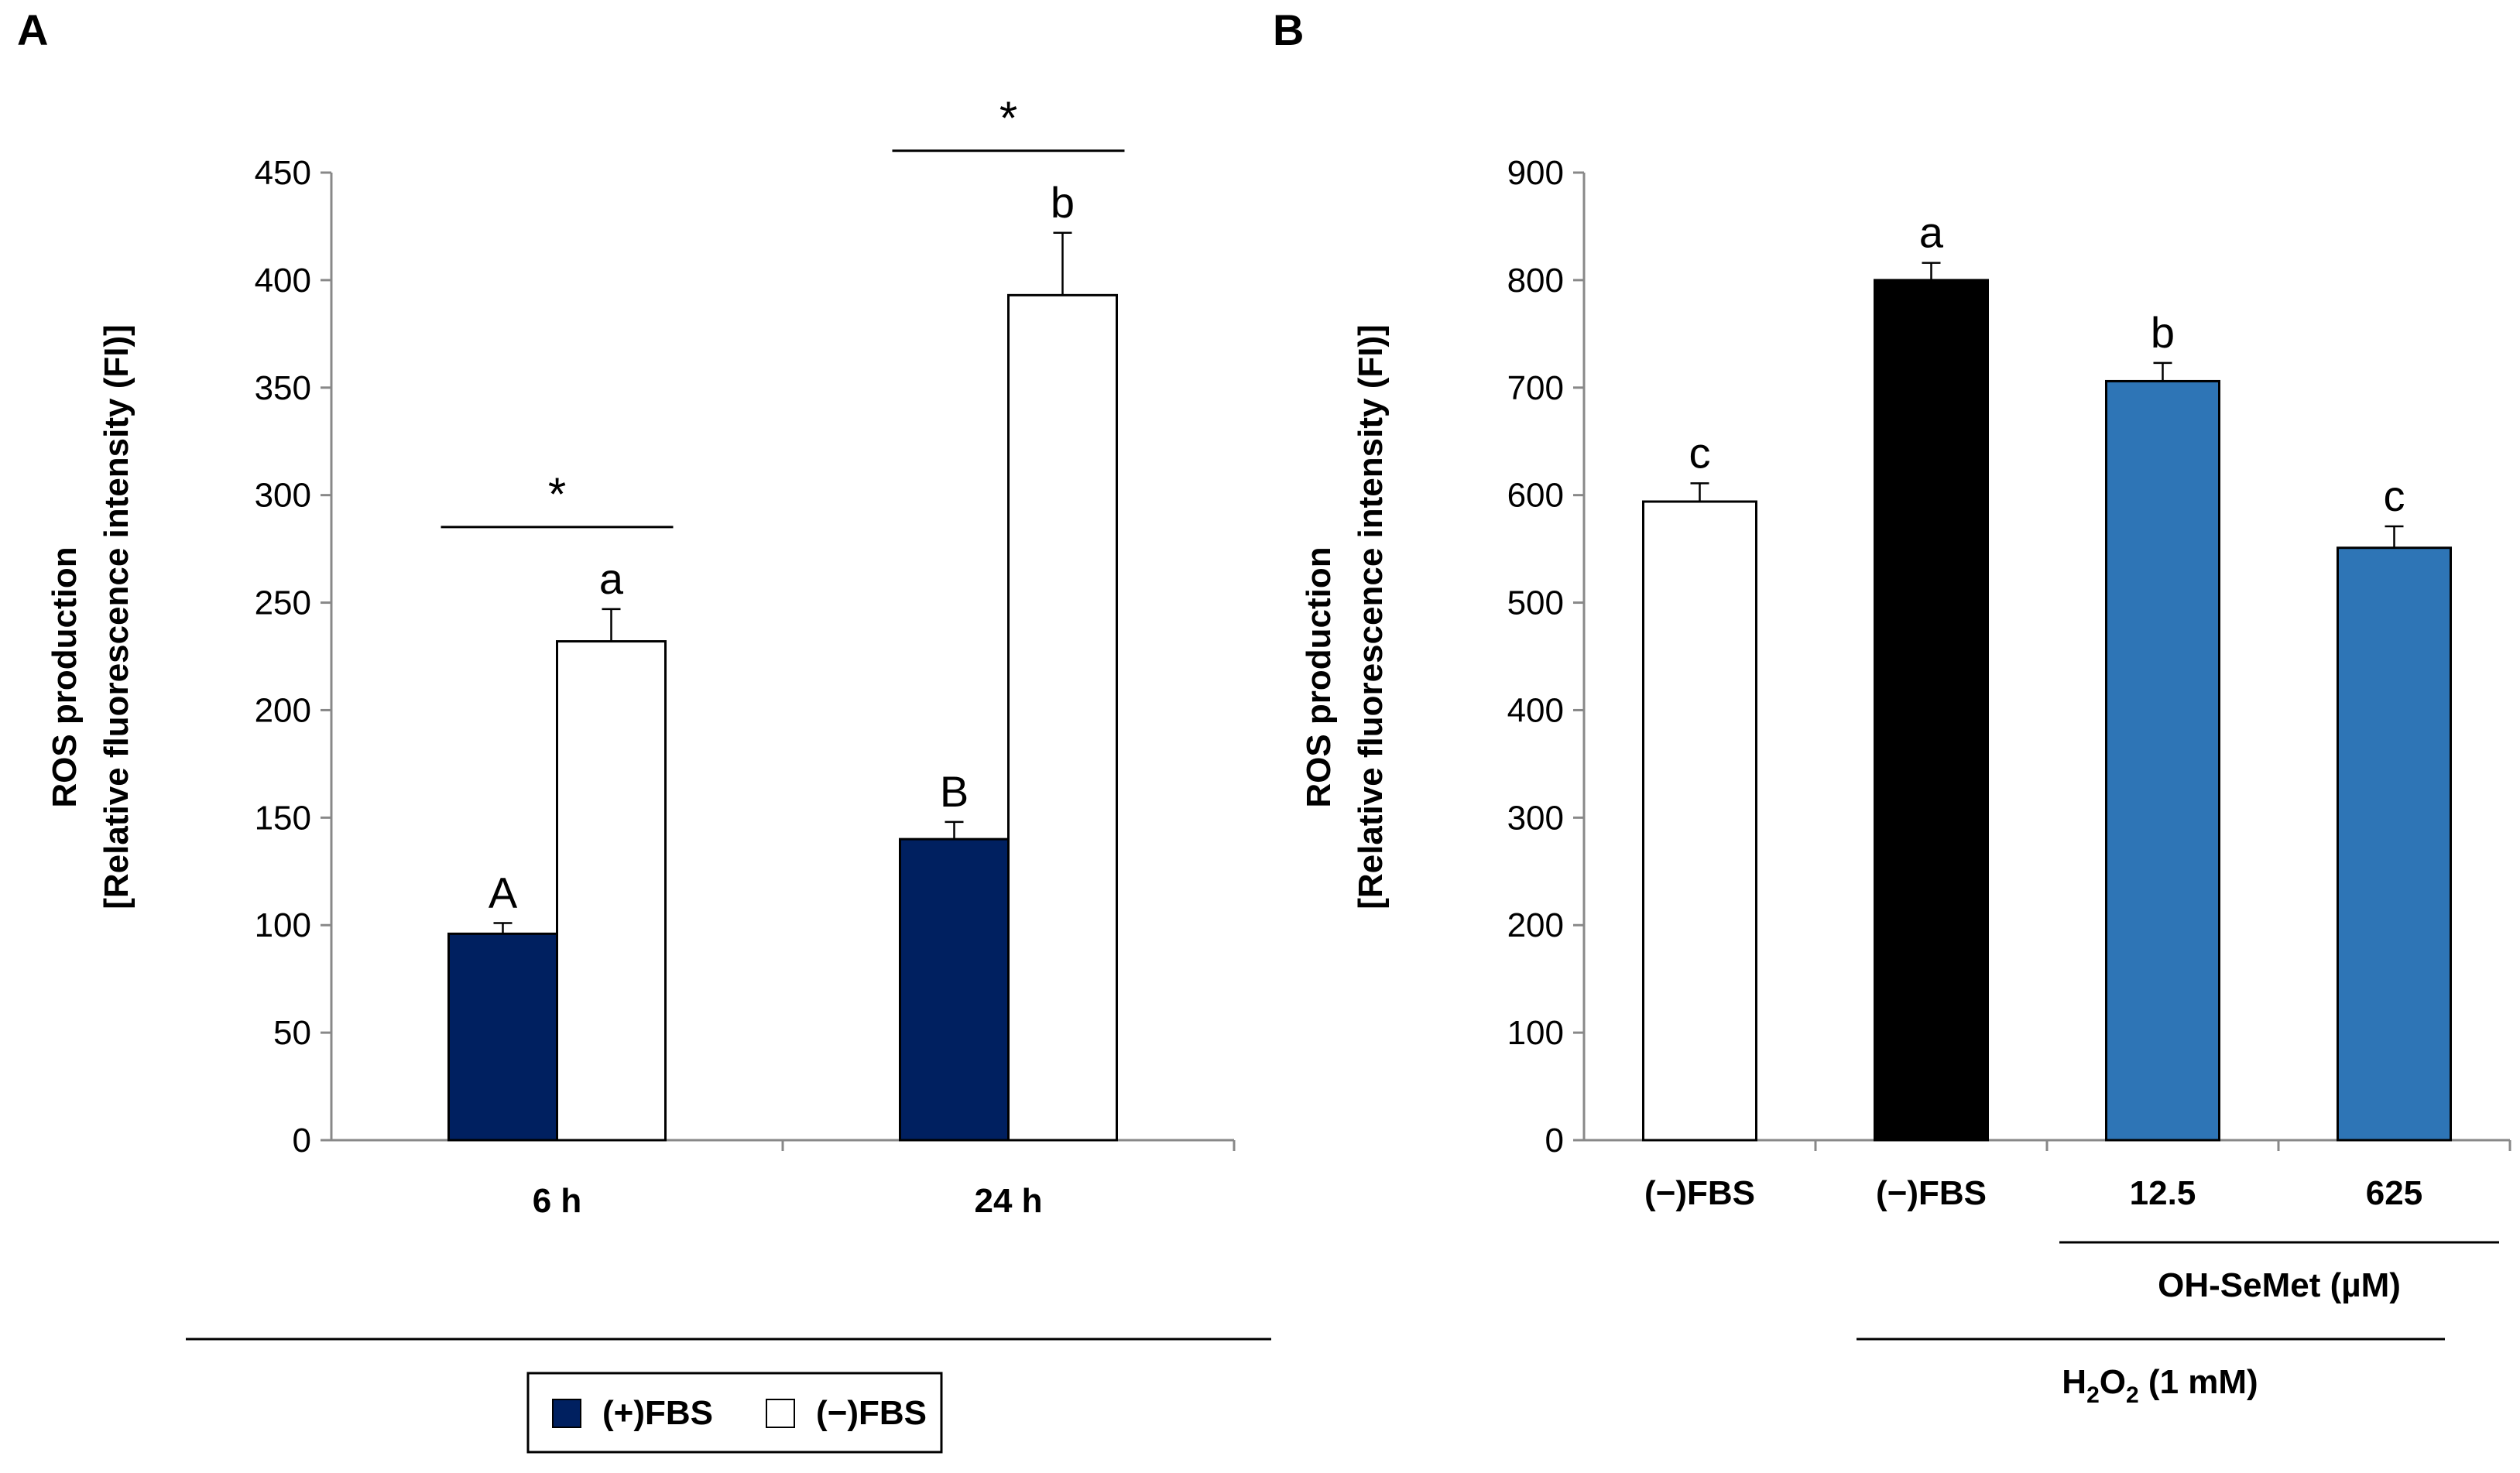 Image resolution: width=2520 pixels, height=1473 pixels. I want to click on panel-b-group-label-oh-semet: OH-SeMet (µM), so click(2279, 1285).